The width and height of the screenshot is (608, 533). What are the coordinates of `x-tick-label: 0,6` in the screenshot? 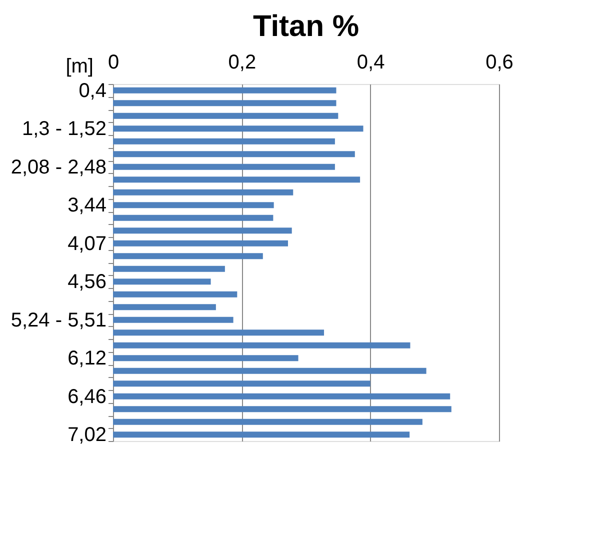 It's located at (500, 63).